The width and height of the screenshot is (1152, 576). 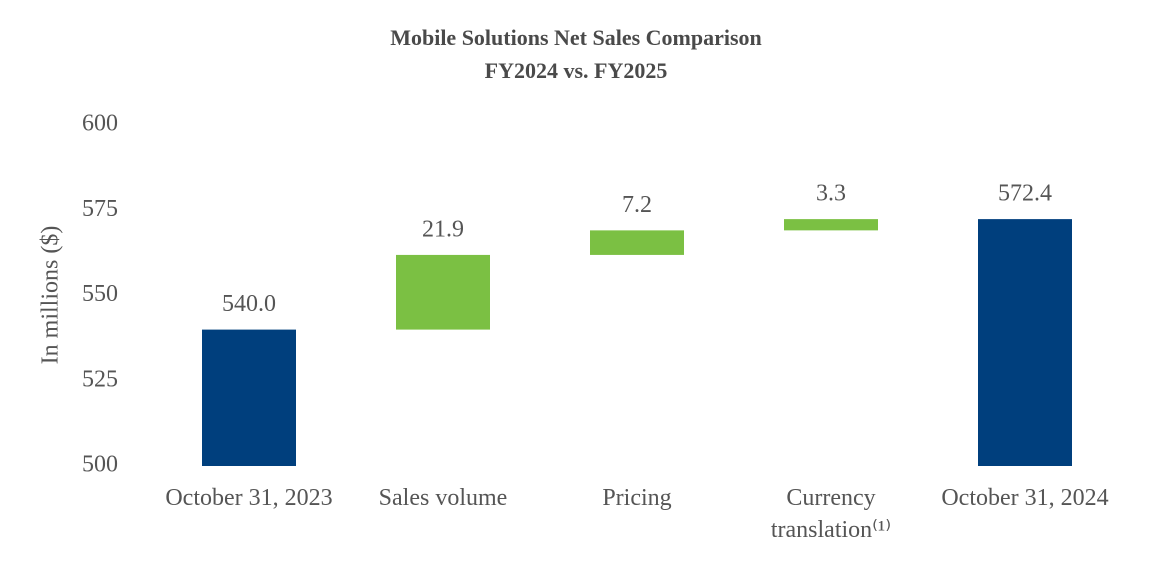 I want to click on value-label: 572.4, so click(x=1025, y=194).